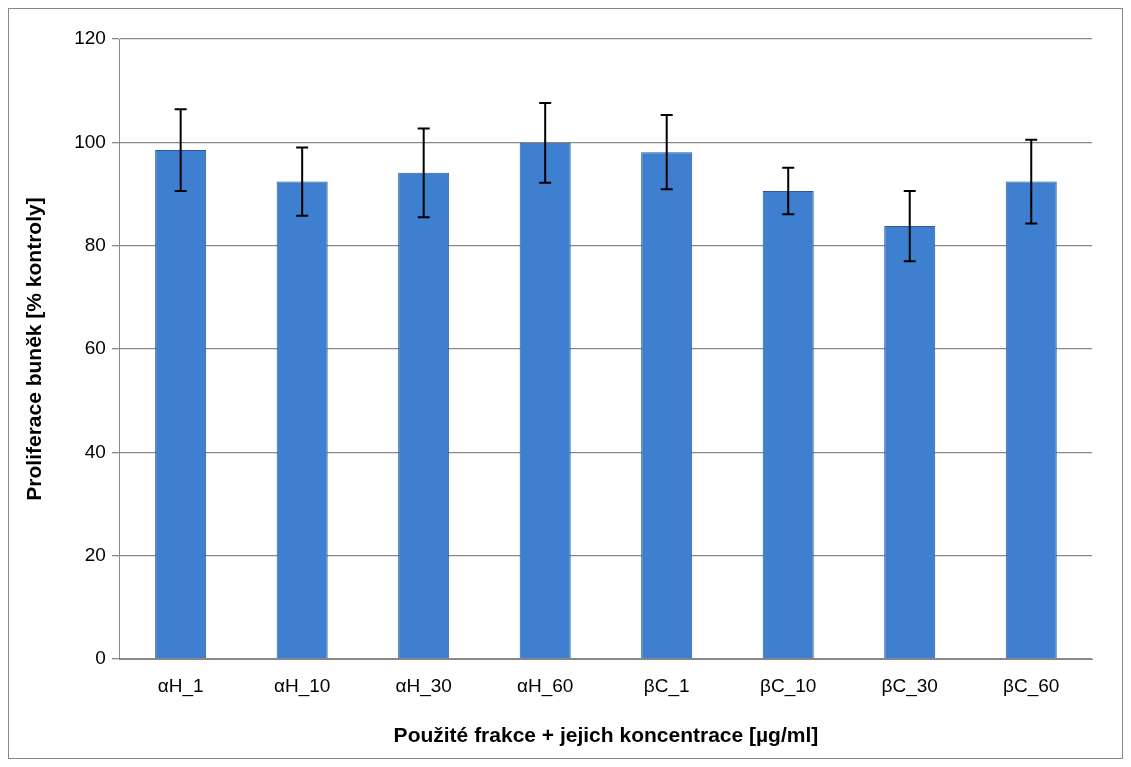 This screenshot has width=1131, height=767. Describe the element at coordinates (180, 685) in the screenshot. I see `x-tick-label: αH_1` at that location.